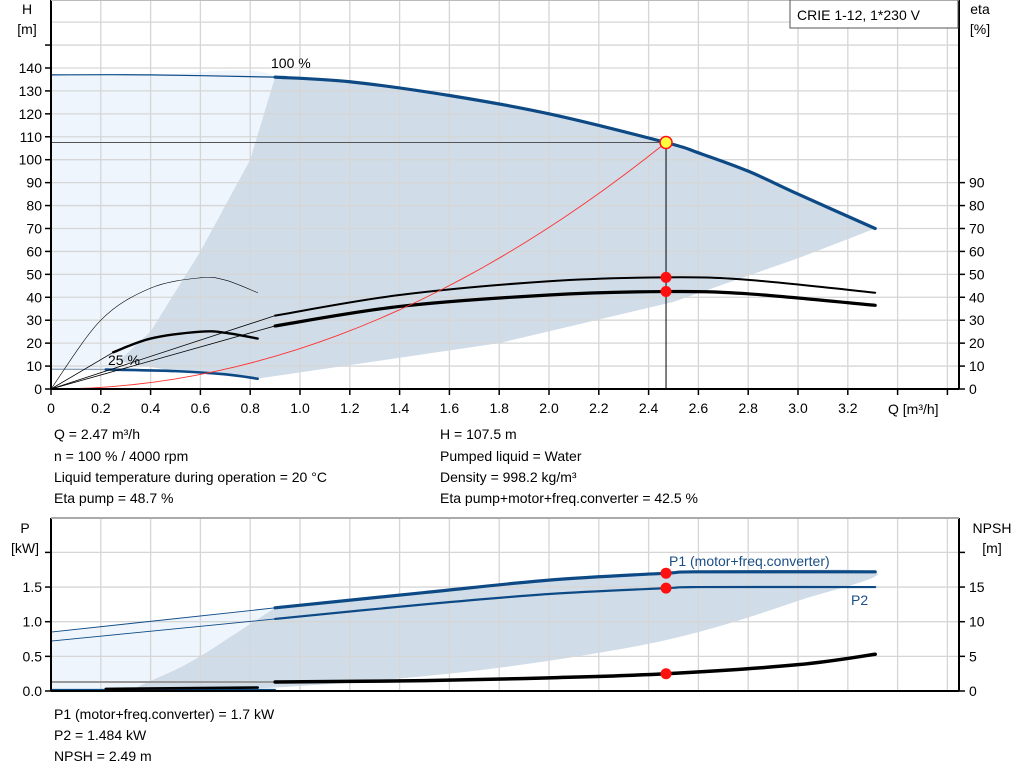 Image resolution: width=1024 pixels, height=781 pixels. What do you see at coordinates (991, 548) in the screenshot?
I see `npsh-axis-unit: [m]` at bounding box center [991, 548].